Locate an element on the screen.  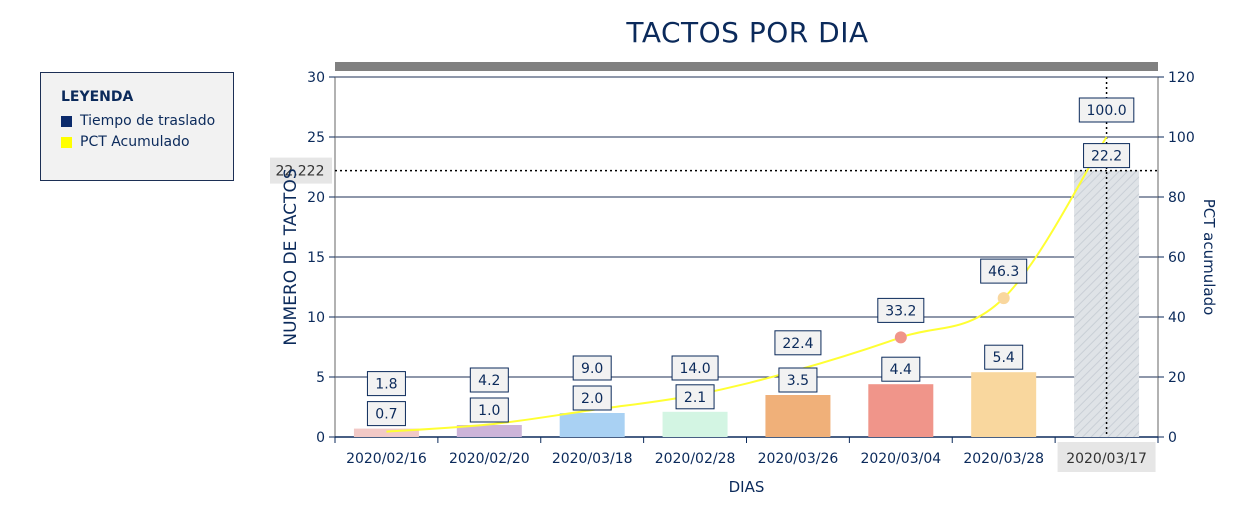
y2-tick-label: 120 is located at coordinates (1181, 78).